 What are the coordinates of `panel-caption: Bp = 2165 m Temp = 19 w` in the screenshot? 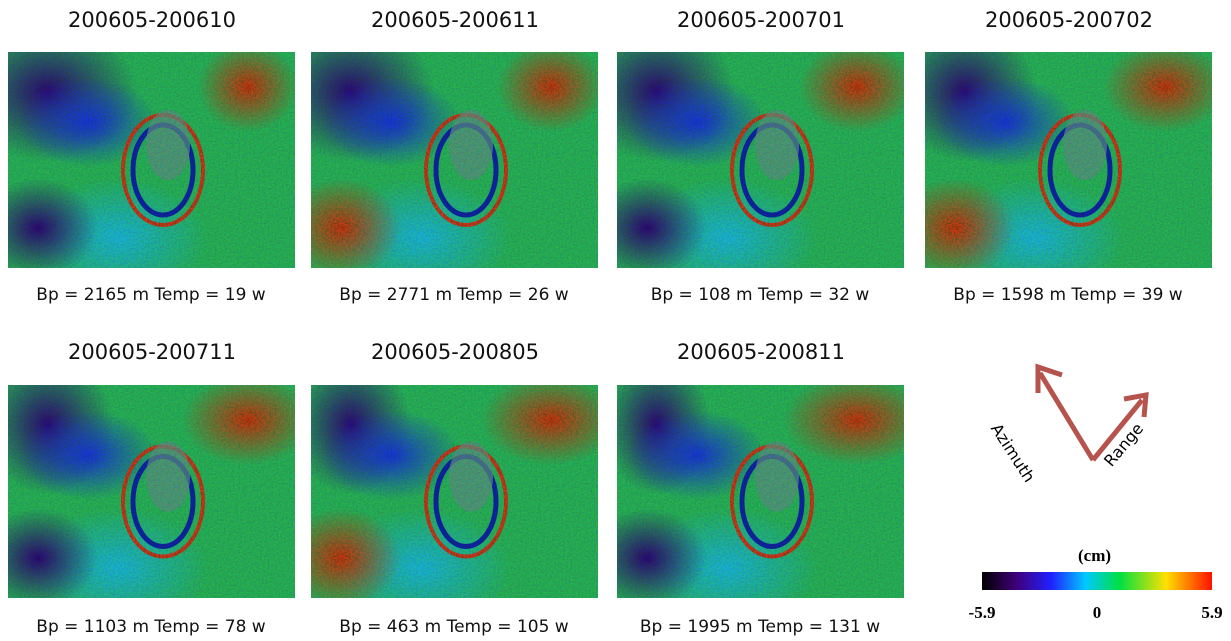 It's located at (151, 295).